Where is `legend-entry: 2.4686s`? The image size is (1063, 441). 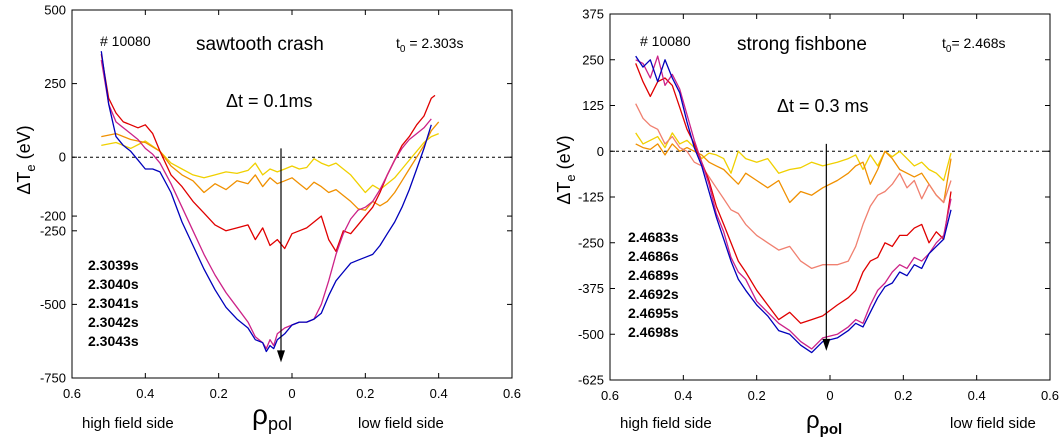 legend-entry: 2.4686s is located at coordinates (653, 256).